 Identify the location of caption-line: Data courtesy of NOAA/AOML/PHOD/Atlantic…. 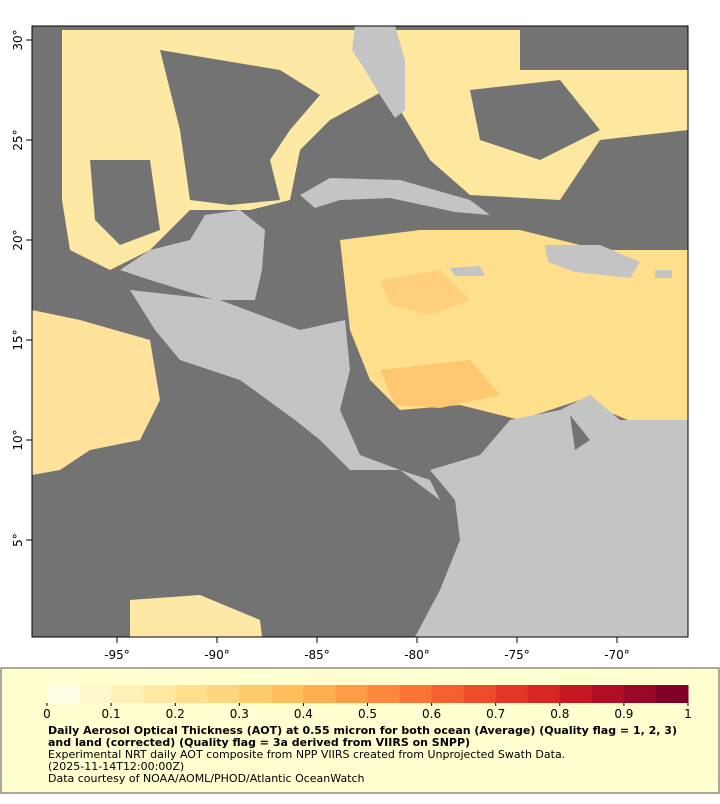
(206, 778).